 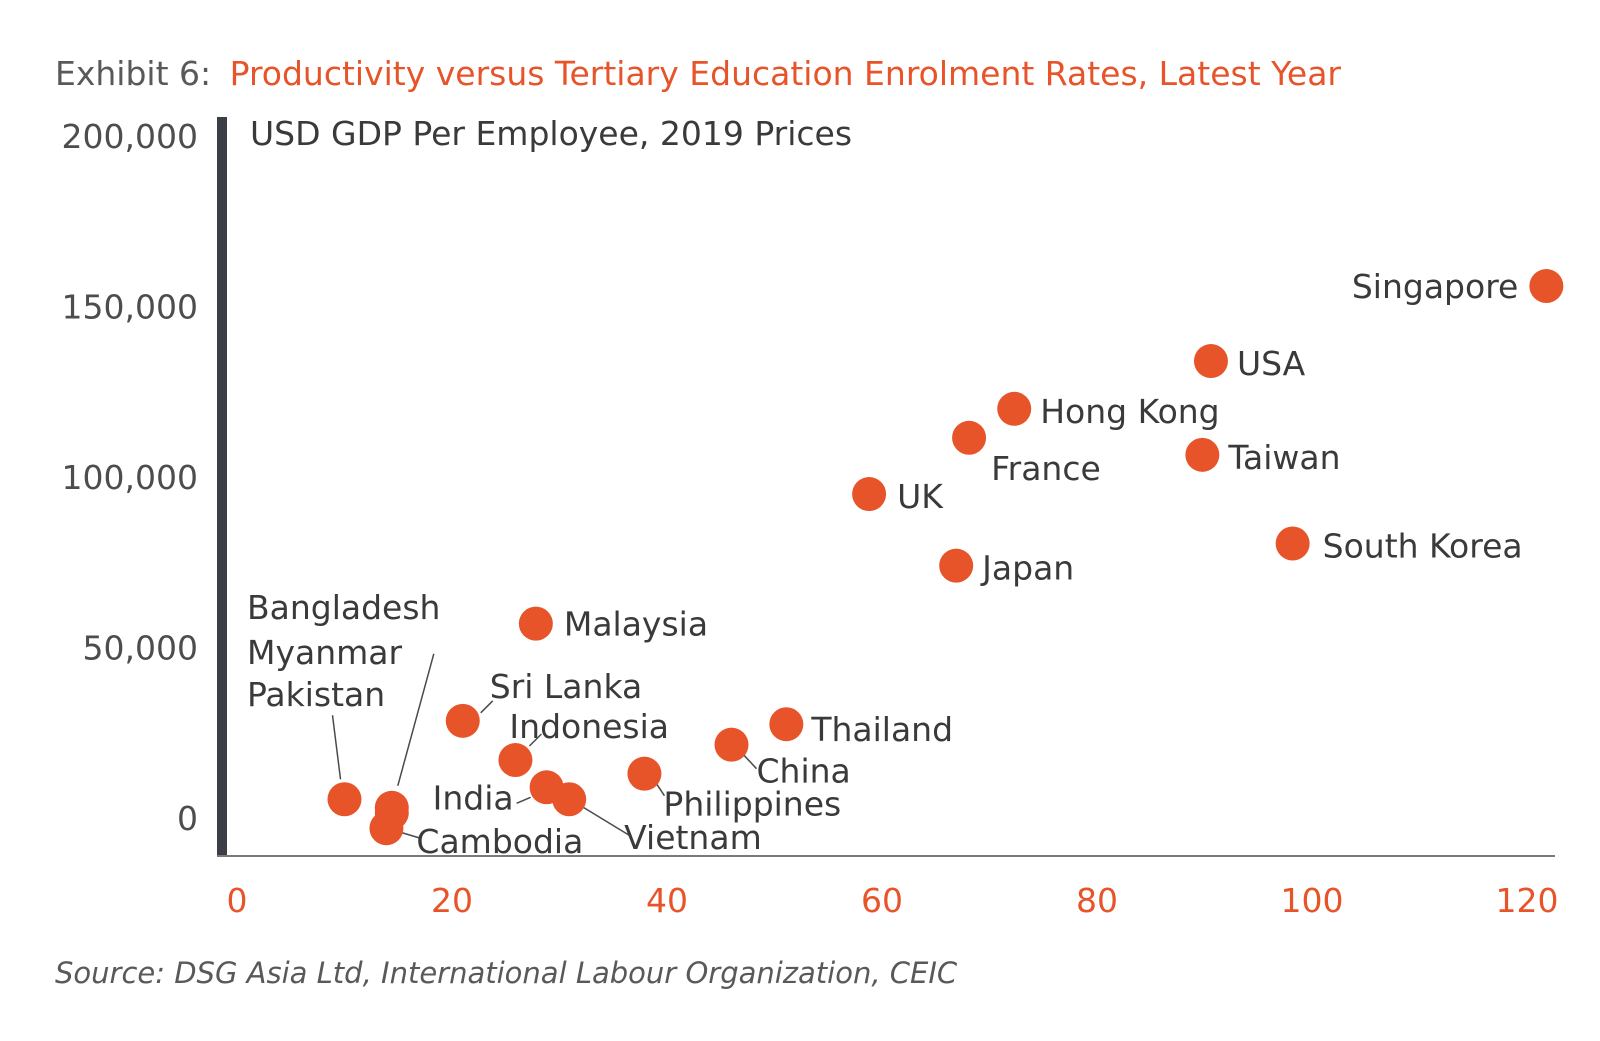 I want to click on point-label: Japan, so click(x=1027, y=568).